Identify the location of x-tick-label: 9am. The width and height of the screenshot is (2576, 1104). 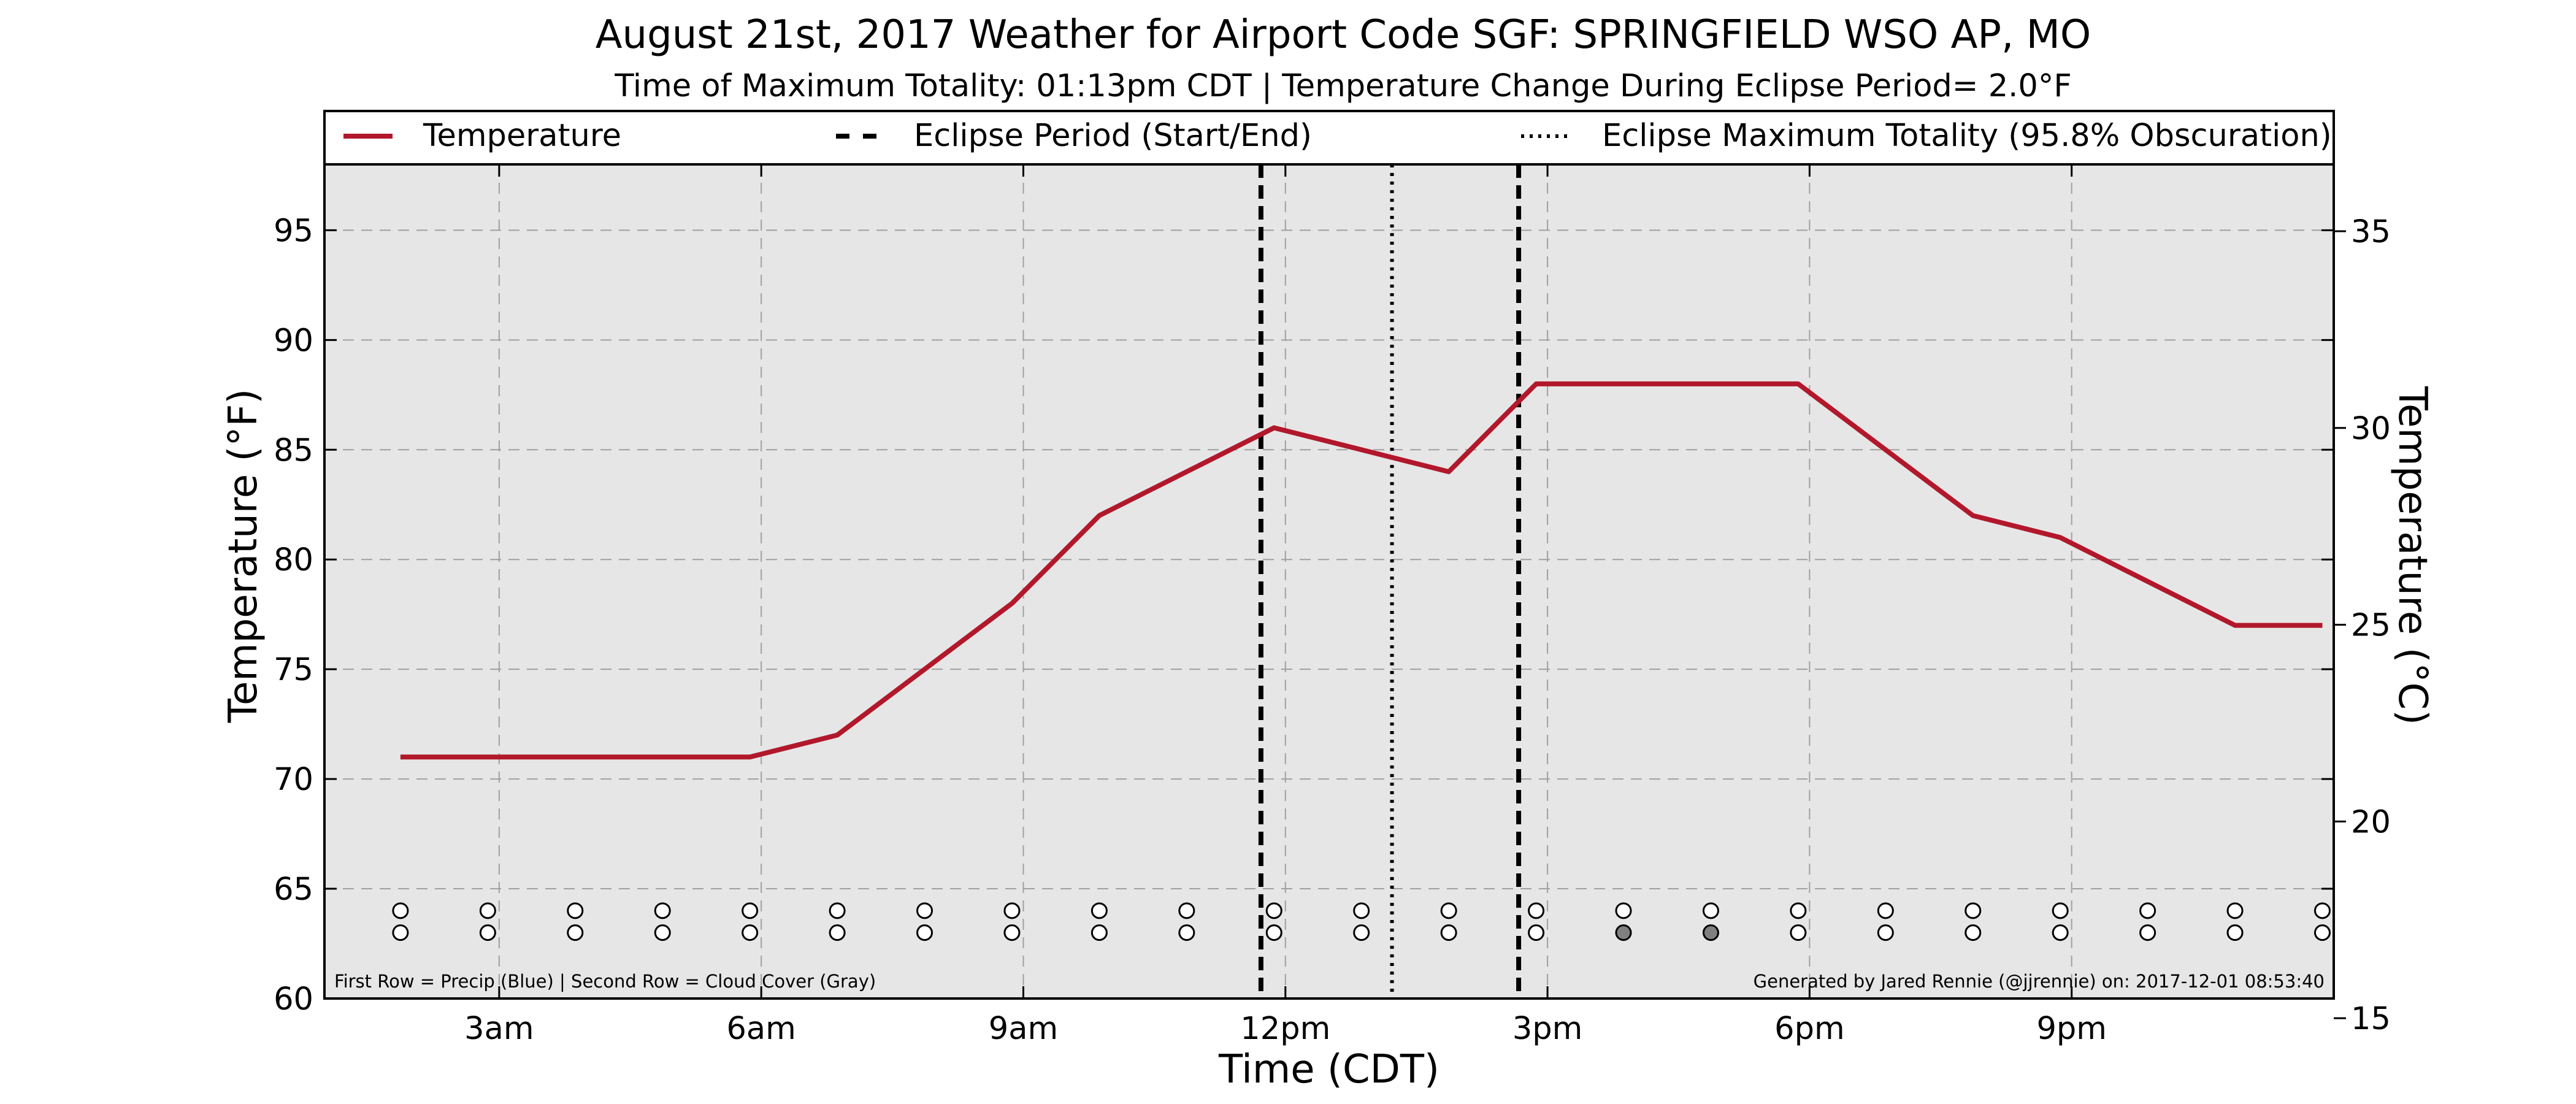
(1023, 1029).